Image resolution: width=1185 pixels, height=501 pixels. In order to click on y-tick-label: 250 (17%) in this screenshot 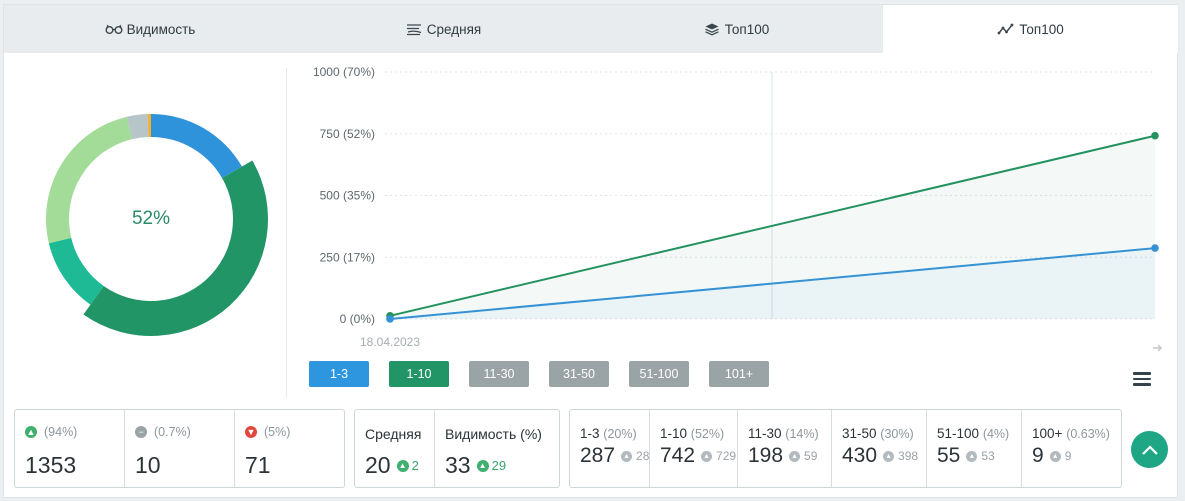, I will do `click(347, 257)`.